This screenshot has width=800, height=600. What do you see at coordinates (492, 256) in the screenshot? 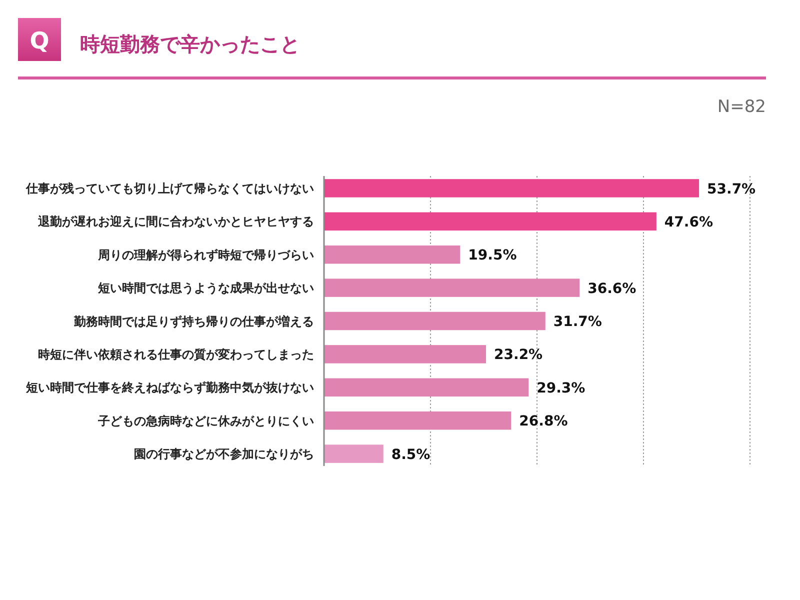
I see `data-label: 19.5%` at bounding box center [492, 256].